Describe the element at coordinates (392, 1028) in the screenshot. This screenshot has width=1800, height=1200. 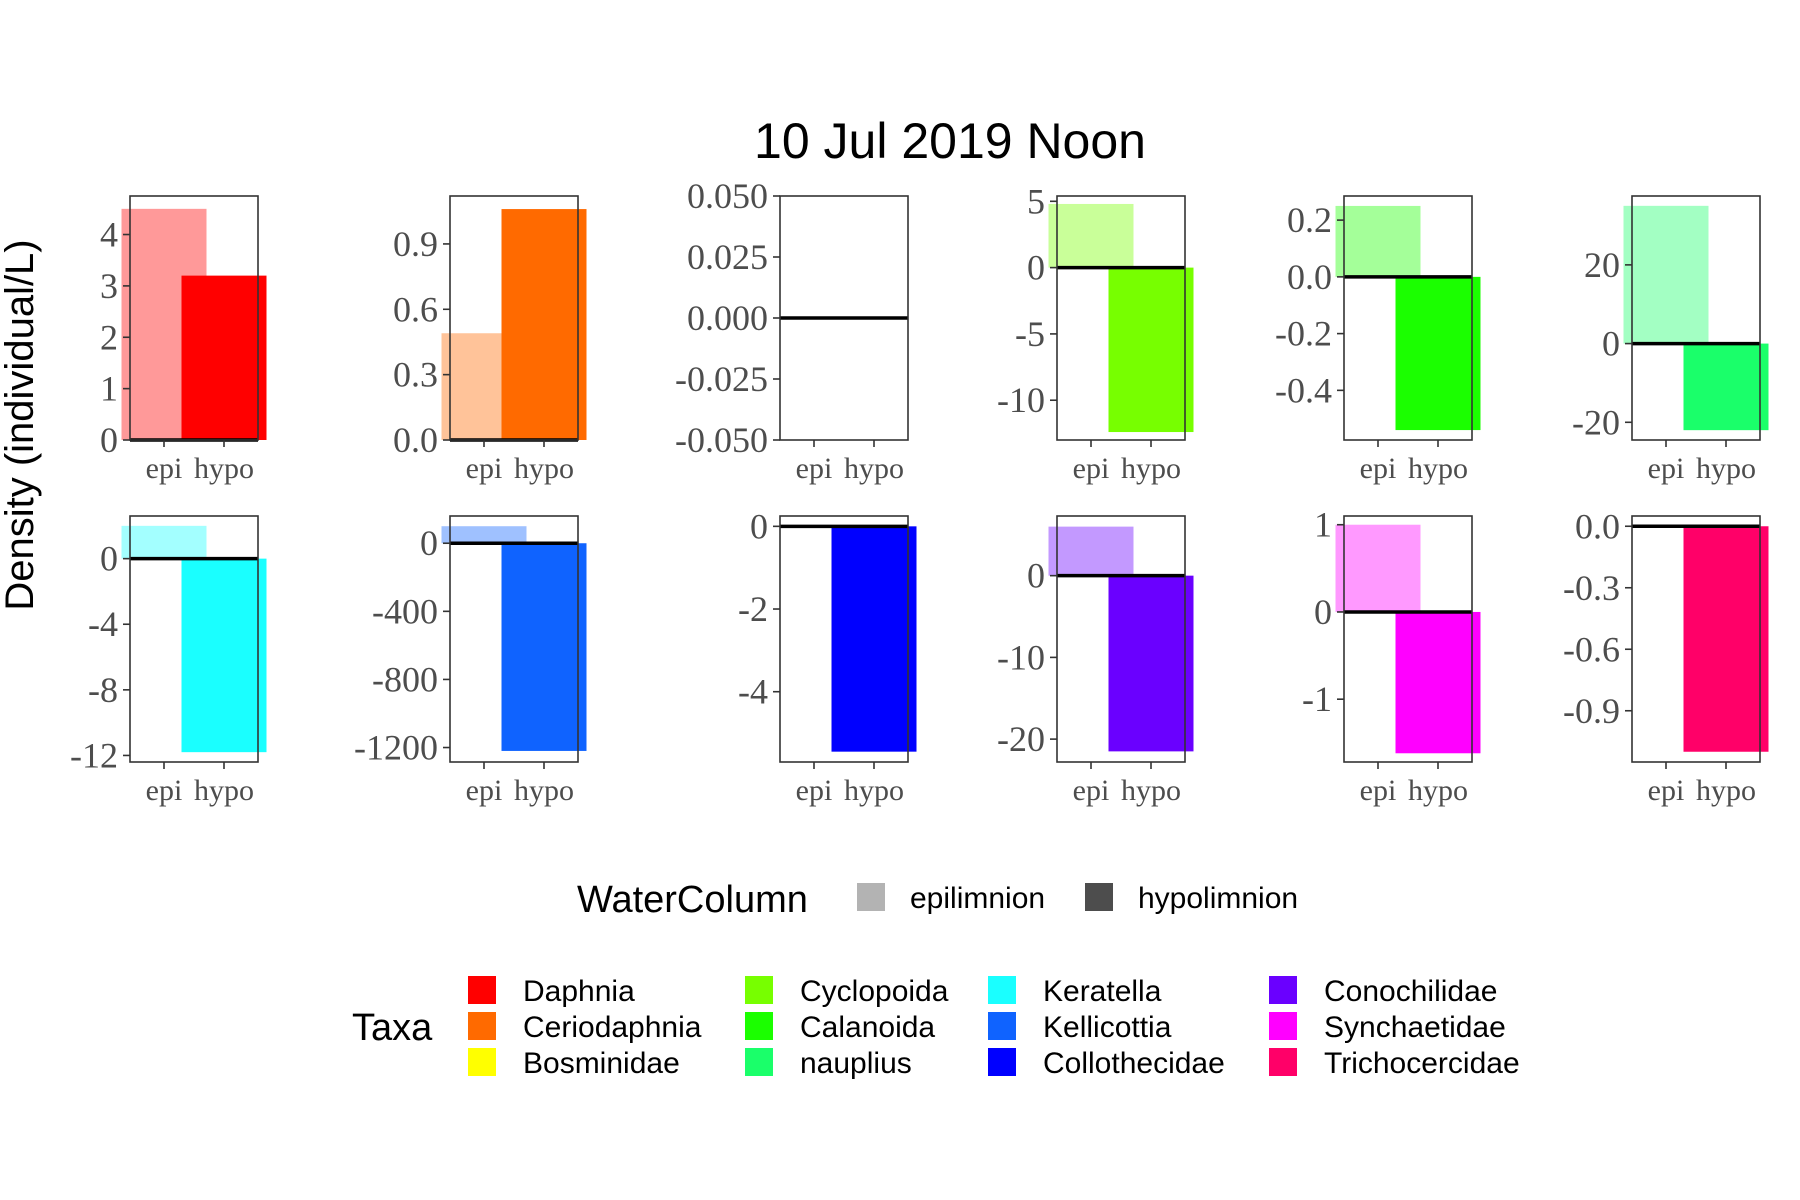
I see `taxa-legend-title: Taxa` at that location.